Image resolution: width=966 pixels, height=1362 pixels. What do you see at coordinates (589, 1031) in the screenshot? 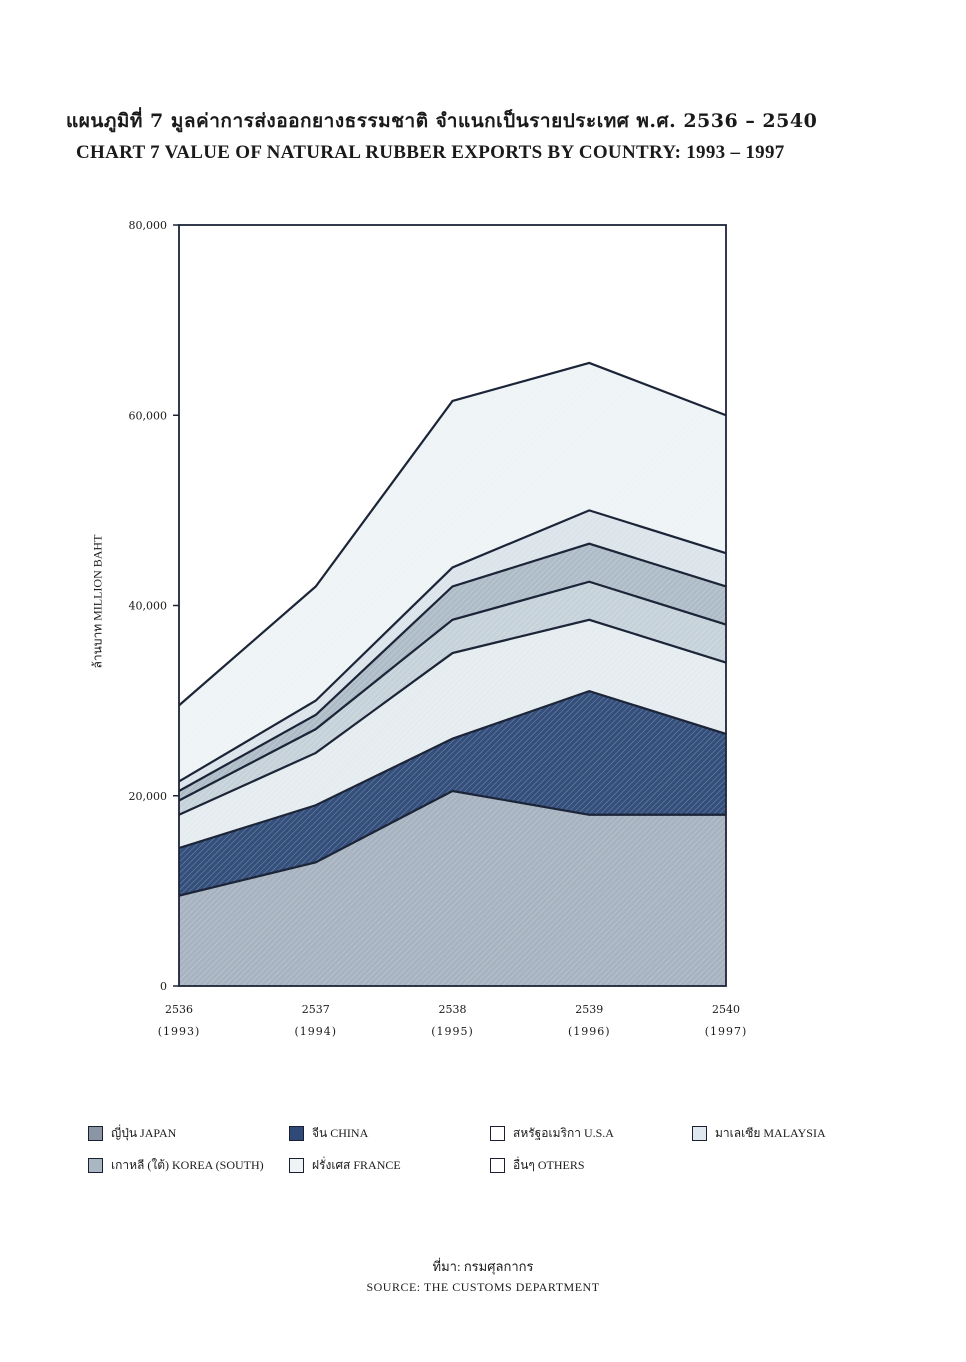
I see `x-tick-label-ad: (1996)` at bounding box center [589, 1031].